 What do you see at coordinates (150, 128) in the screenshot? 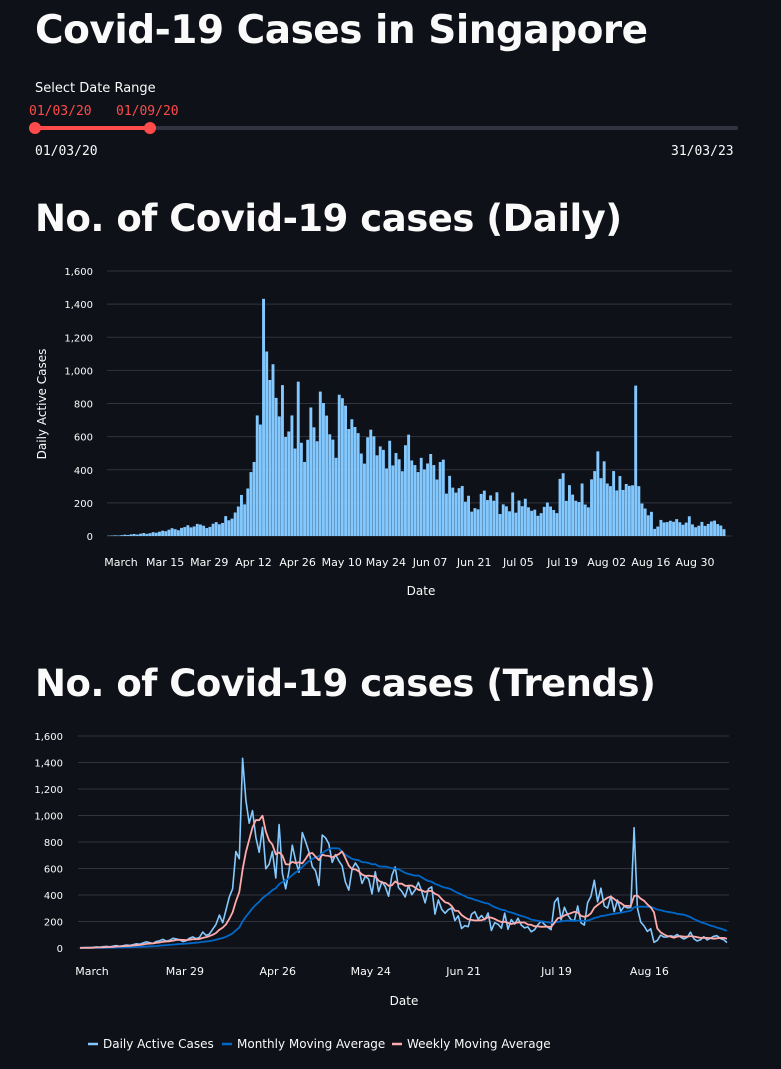
I see `slider-end-handle` at bounding box center [150, 128].